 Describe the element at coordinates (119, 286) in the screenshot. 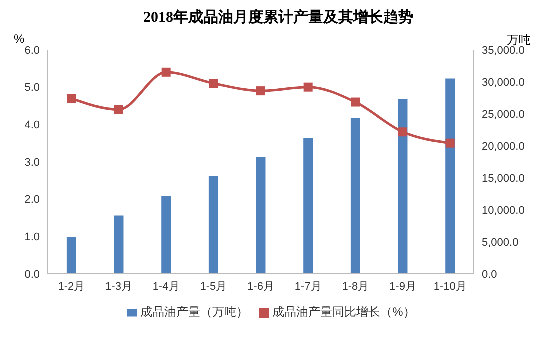

I see `x-tick-label: 1-3月` at that location.